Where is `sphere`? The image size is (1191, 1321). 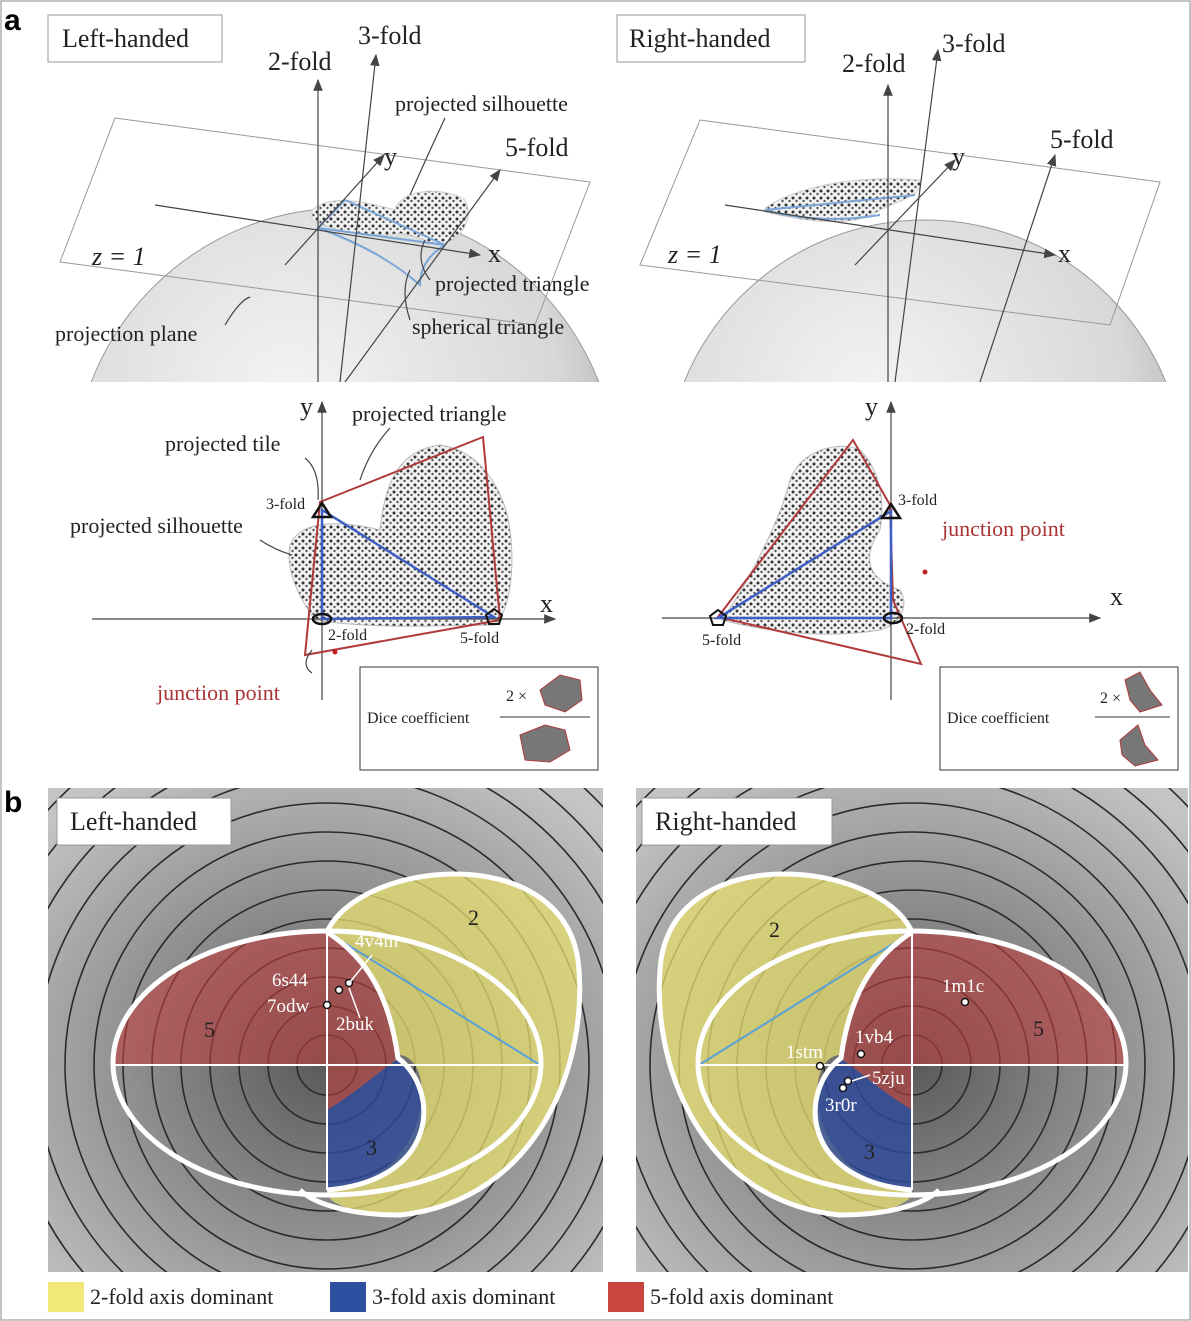 sphere is located at coordinates (925, 300).